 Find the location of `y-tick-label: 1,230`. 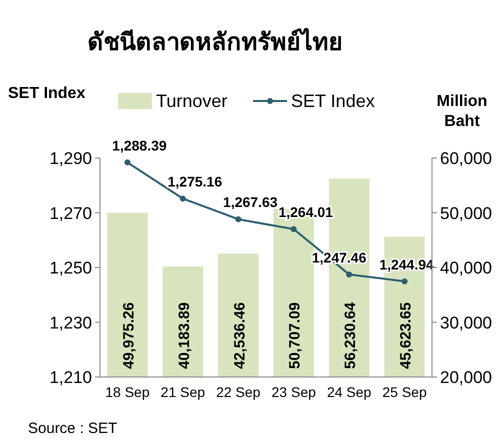

y-tick-label: 1,230 is located at coordinates (70, 322).